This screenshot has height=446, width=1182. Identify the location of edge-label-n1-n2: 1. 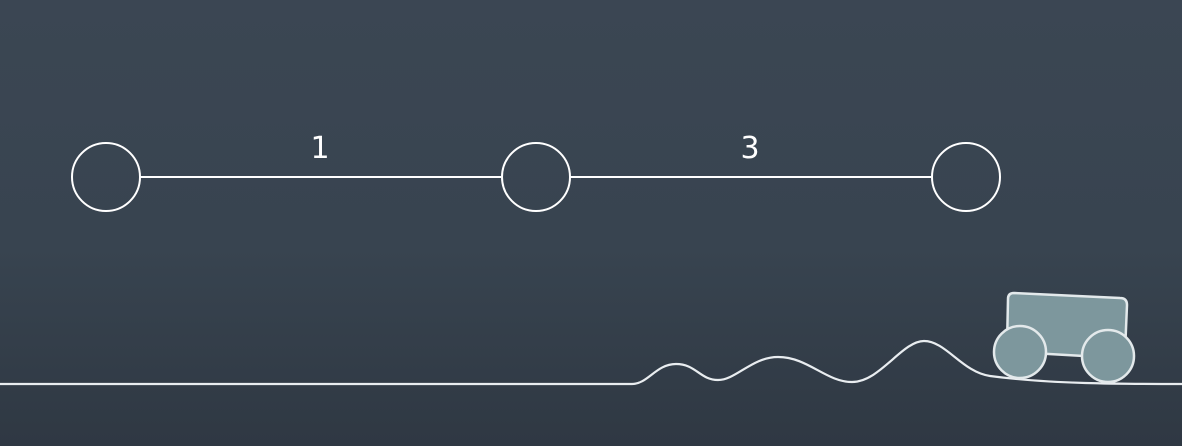
(319, 148).